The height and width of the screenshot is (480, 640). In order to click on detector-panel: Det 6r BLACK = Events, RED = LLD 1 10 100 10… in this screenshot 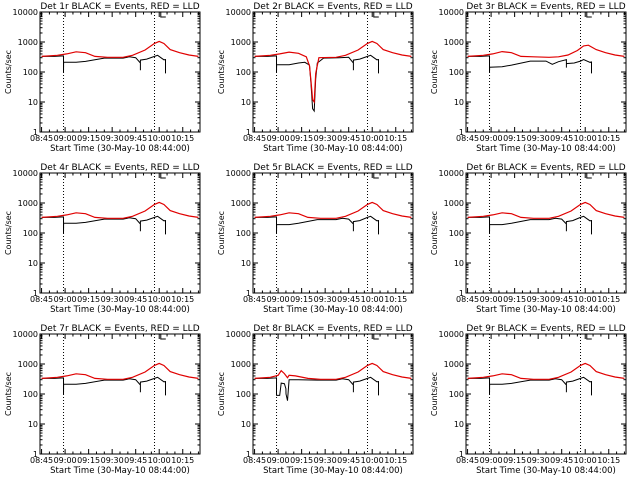, I will do `click(528, 239)`.